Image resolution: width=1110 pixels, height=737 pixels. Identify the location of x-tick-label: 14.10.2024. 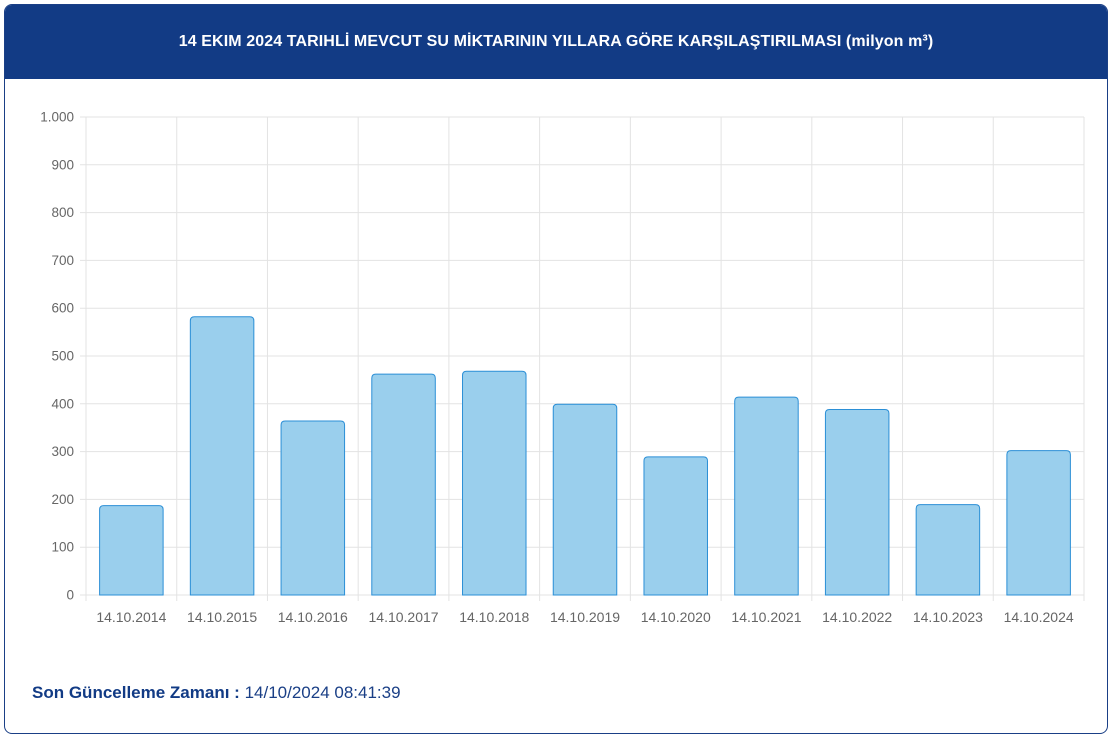
(1039, 617).